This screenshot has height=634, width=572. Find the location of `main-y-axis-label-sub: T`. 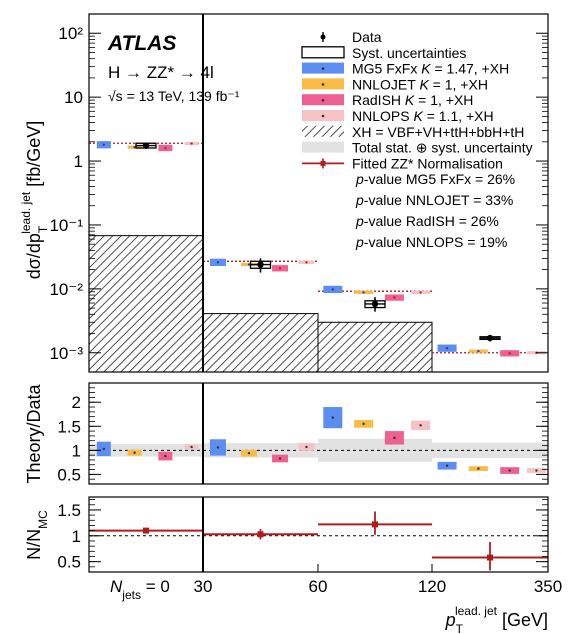

main-y-axis-label-sub: T is located at coordinates (43, 229).